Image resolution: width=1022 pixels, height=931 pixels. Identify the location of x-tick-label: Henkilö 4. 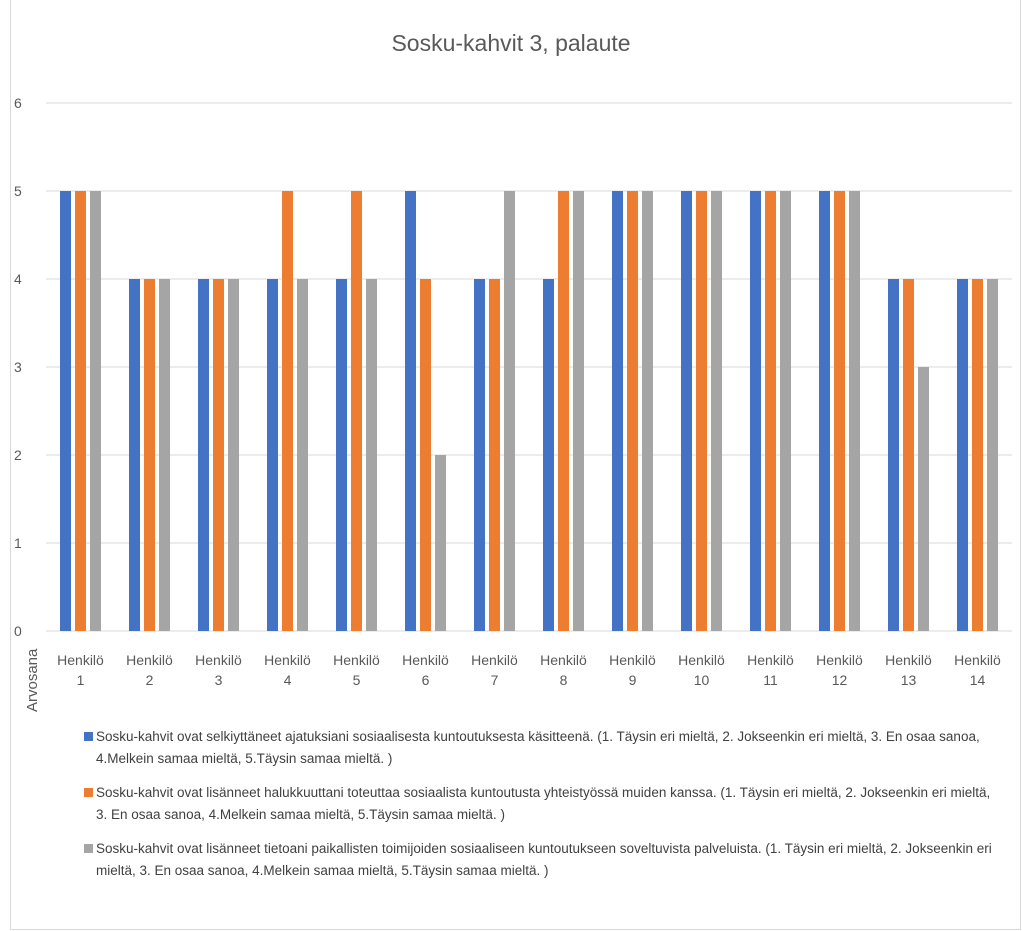
(287, 670).